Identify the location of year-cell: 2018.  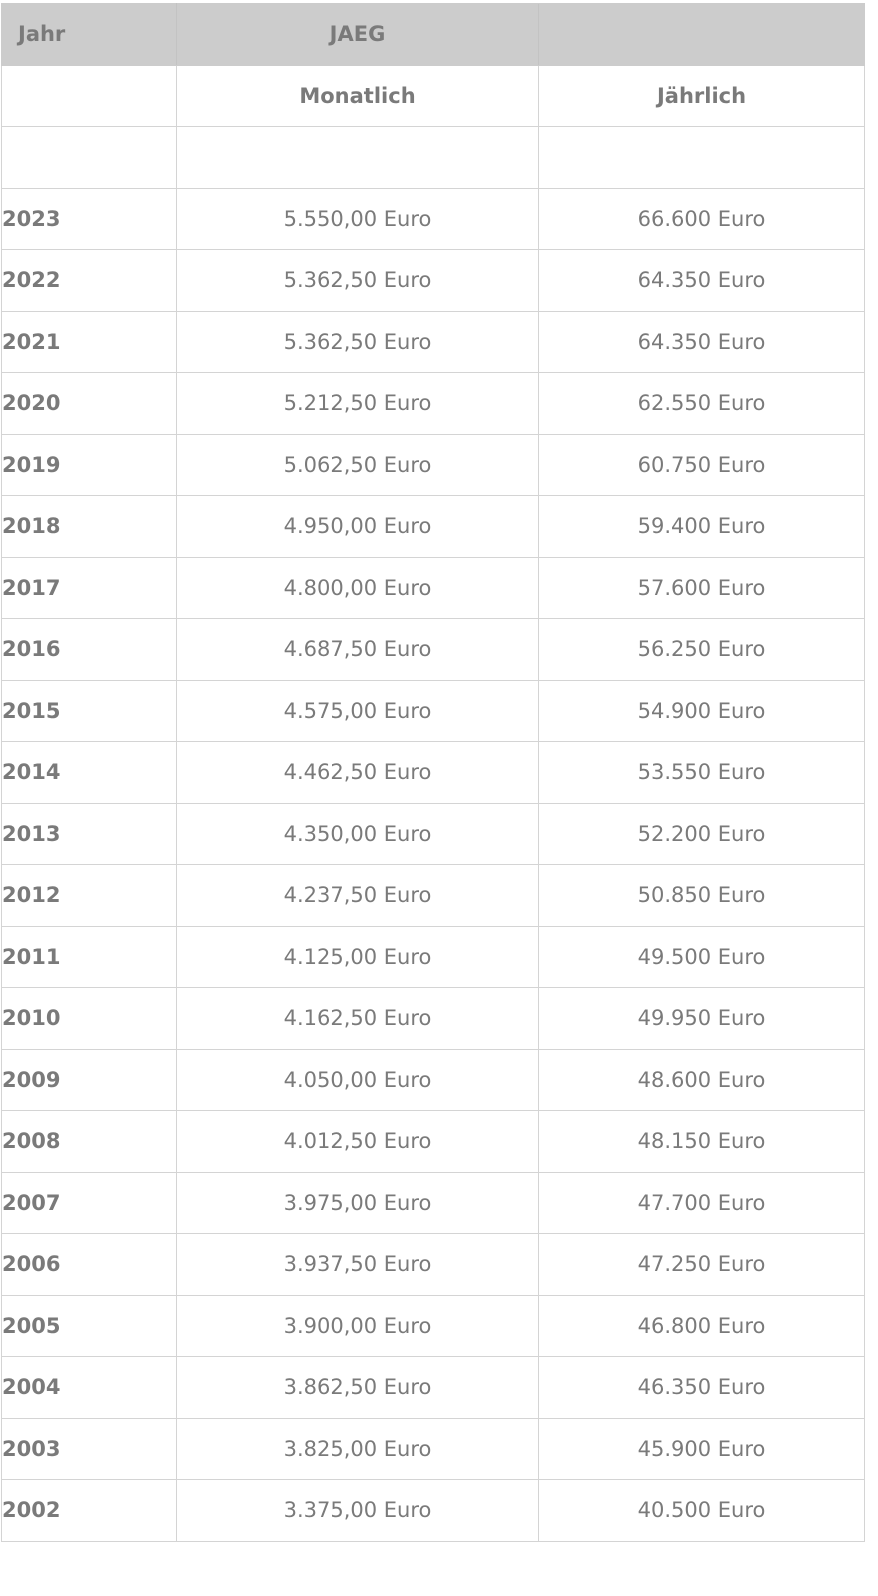
(89, 526).